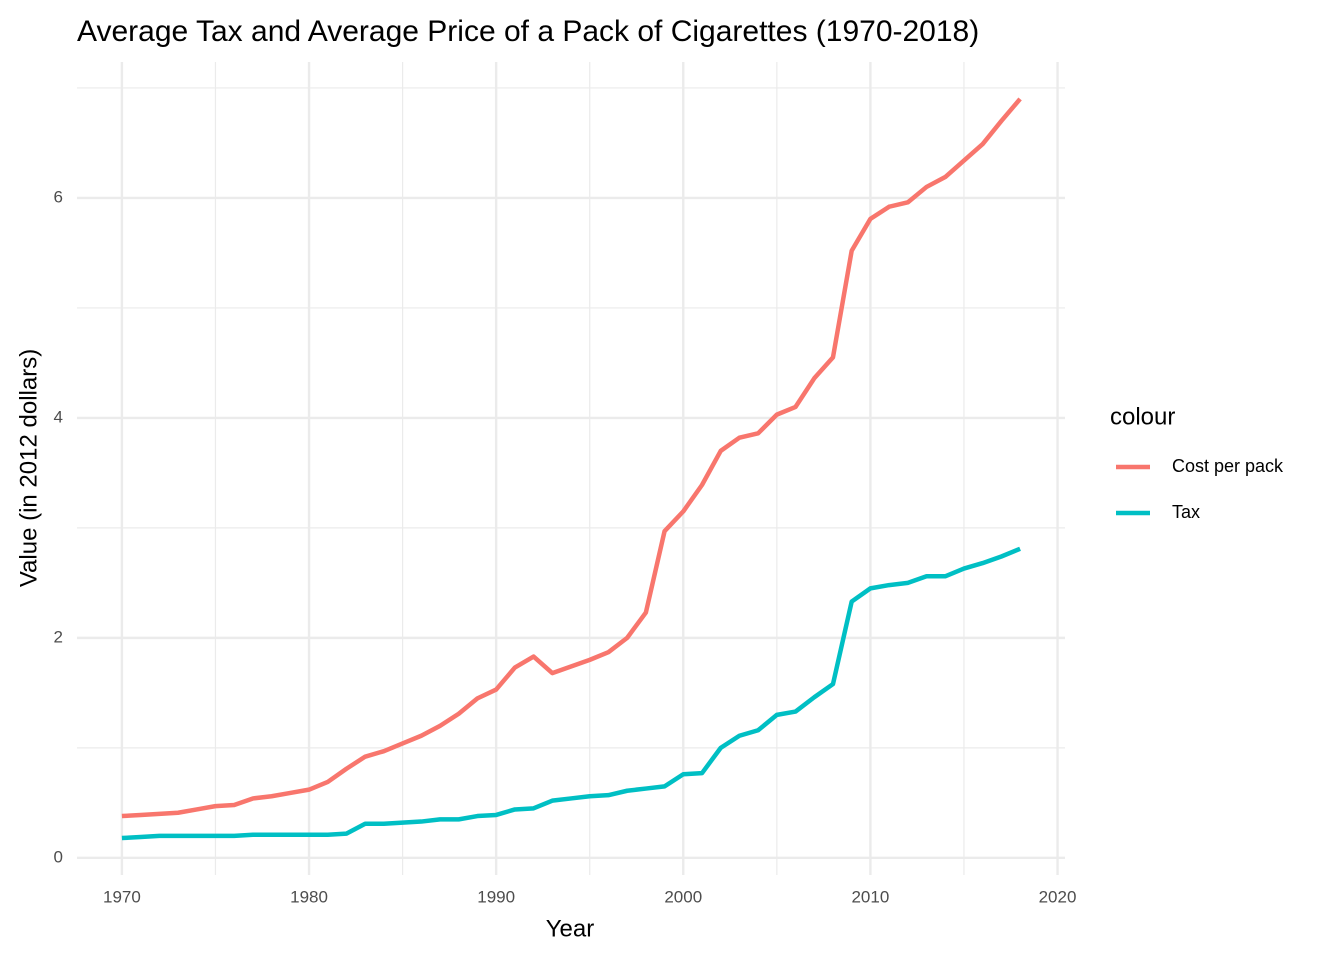  What do you see at coordinates (309, 896) in the screenshot?
I see `x-tick-label: 1980` at bounding box center [309, 896].